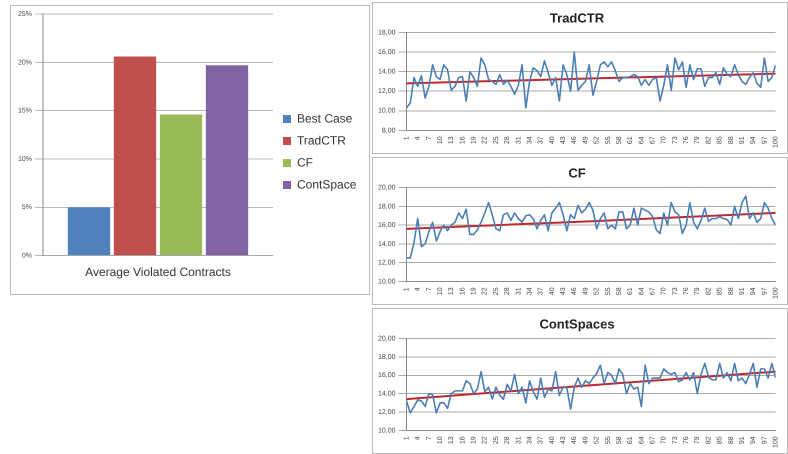 The image size is (788, 454). I want to click on chart-title: TradCTR, so click(577, 18).